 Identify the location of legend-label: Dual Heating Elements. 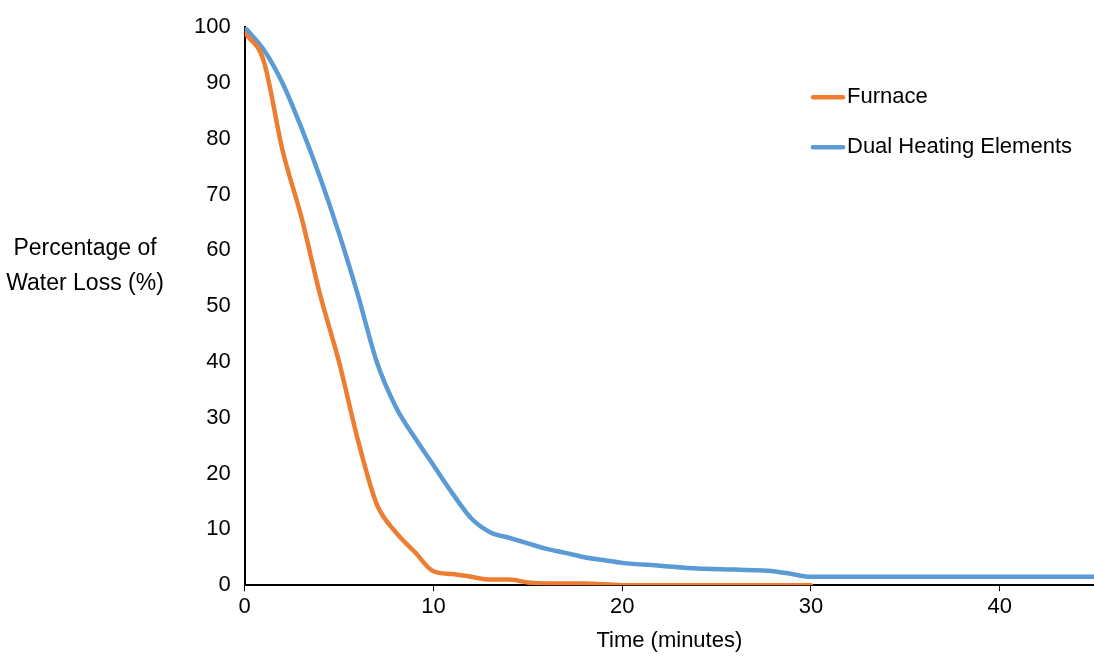
(959, 146).